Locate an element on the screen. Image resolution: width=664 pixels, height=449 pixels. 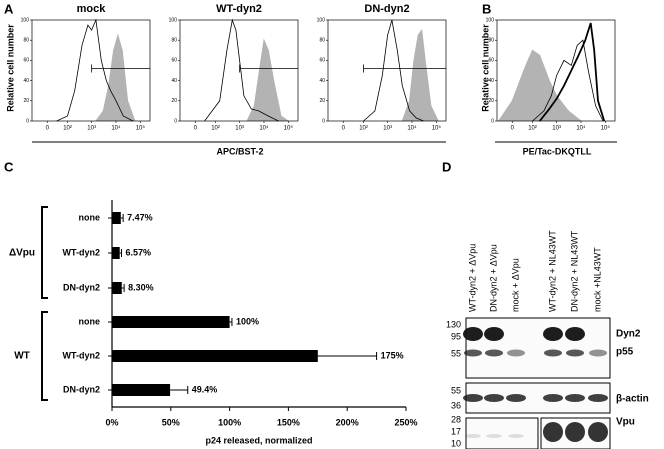
chart-title: DN-dyn2 is located at coordinates (386, 9).